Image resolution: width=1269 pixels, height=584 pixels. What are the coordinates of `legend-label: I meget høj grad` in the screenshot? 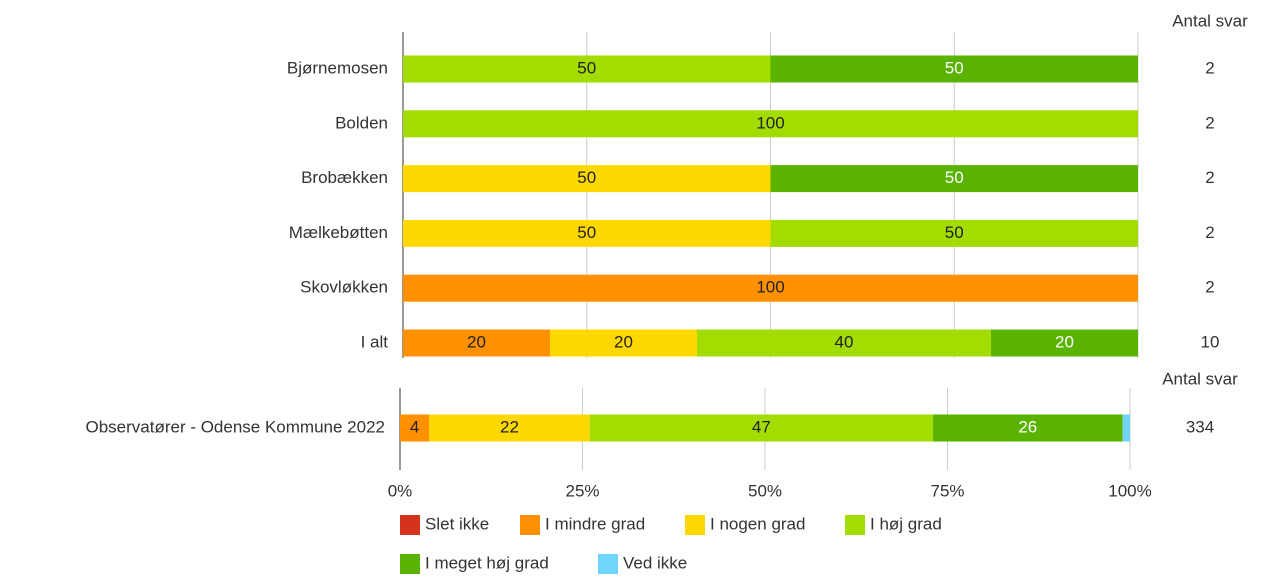 It's located at (487, 562).